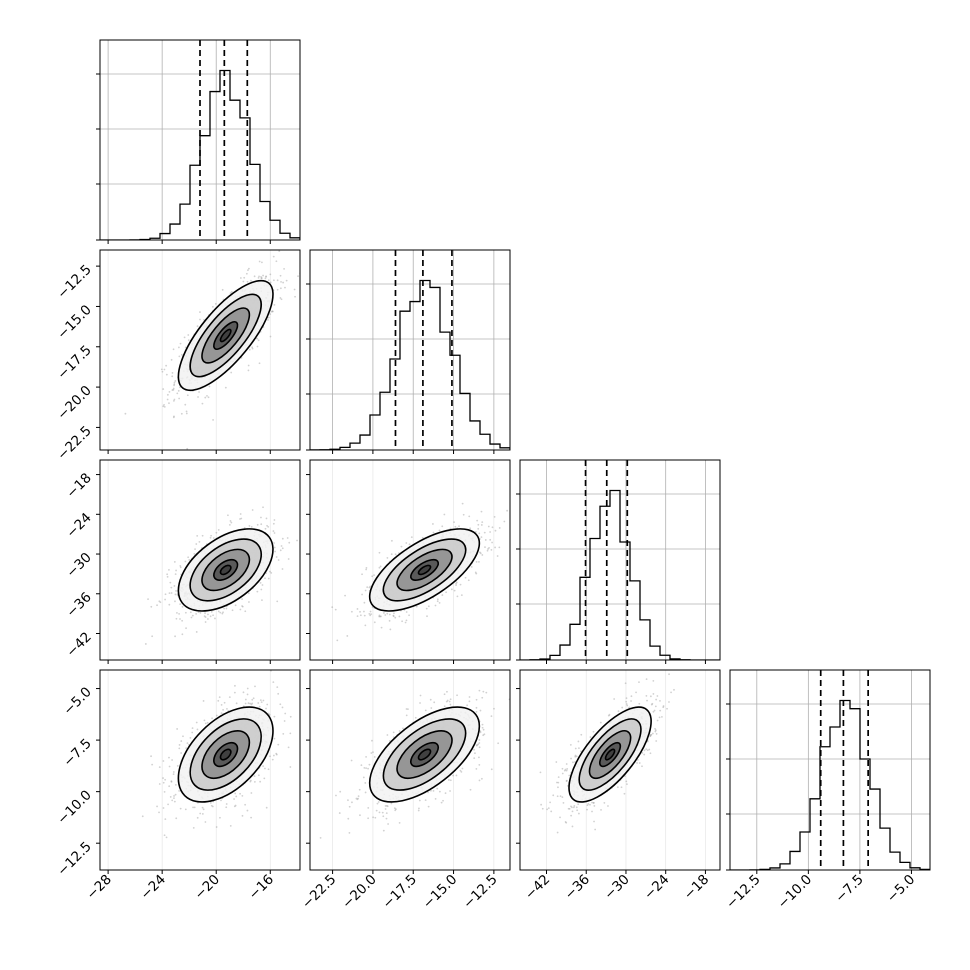 This screenshot has width=970, height=970. I want to click on x-tick-label: −20, so click(207, 887).